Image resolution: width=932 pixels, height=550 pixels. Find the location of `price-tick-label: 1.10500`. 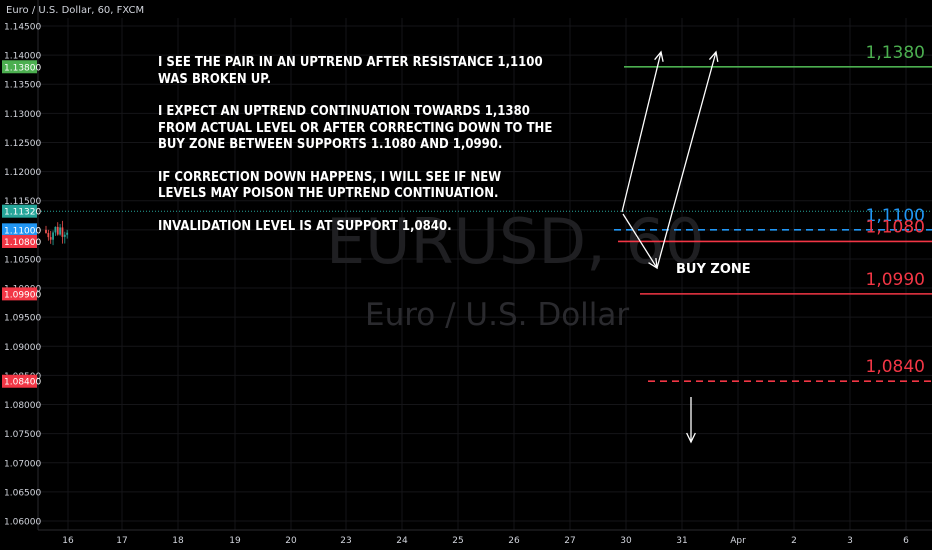

price-tick-label: 1.10500 is located at coordinates (22, 260).